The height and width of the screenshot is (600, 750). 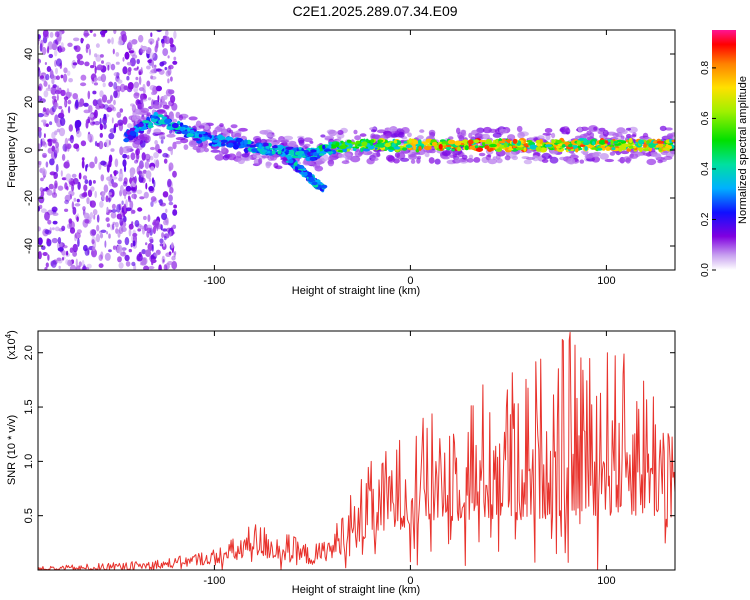 I want to click on colorbar-tick-label: 0.8, so click(x=705, y=68).